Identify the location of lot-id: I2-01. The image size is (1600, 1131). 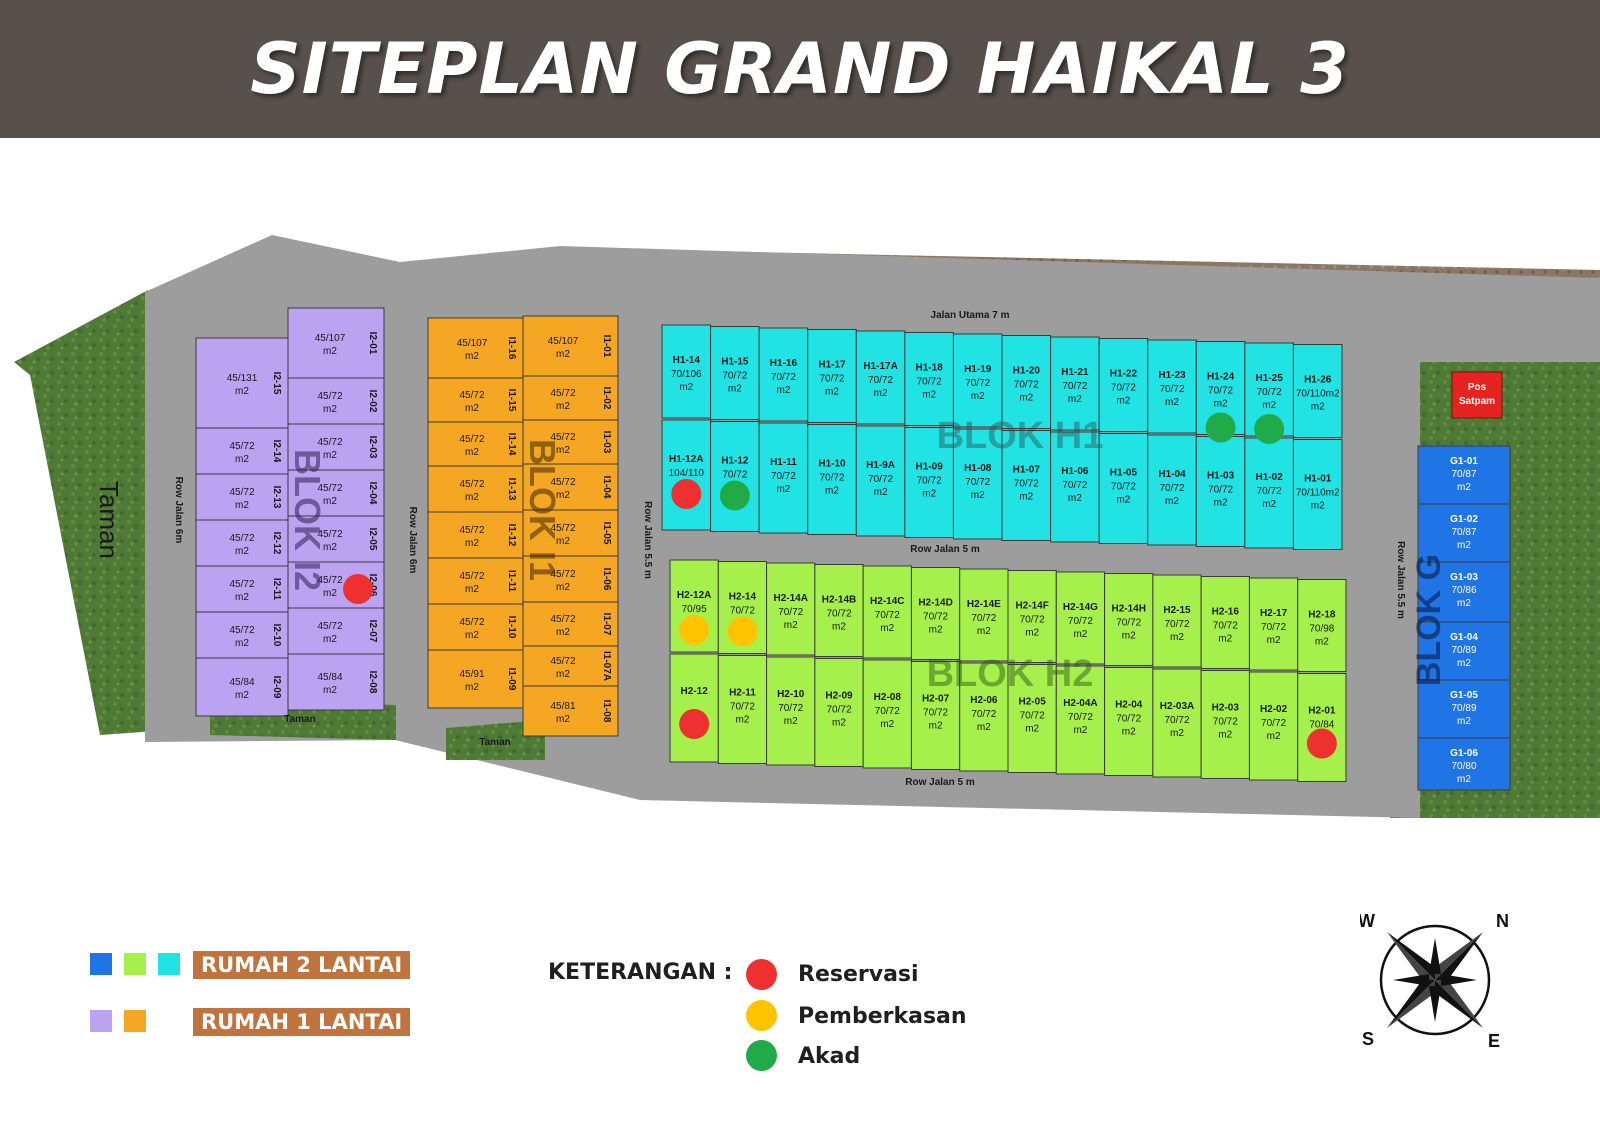
(372, 343).